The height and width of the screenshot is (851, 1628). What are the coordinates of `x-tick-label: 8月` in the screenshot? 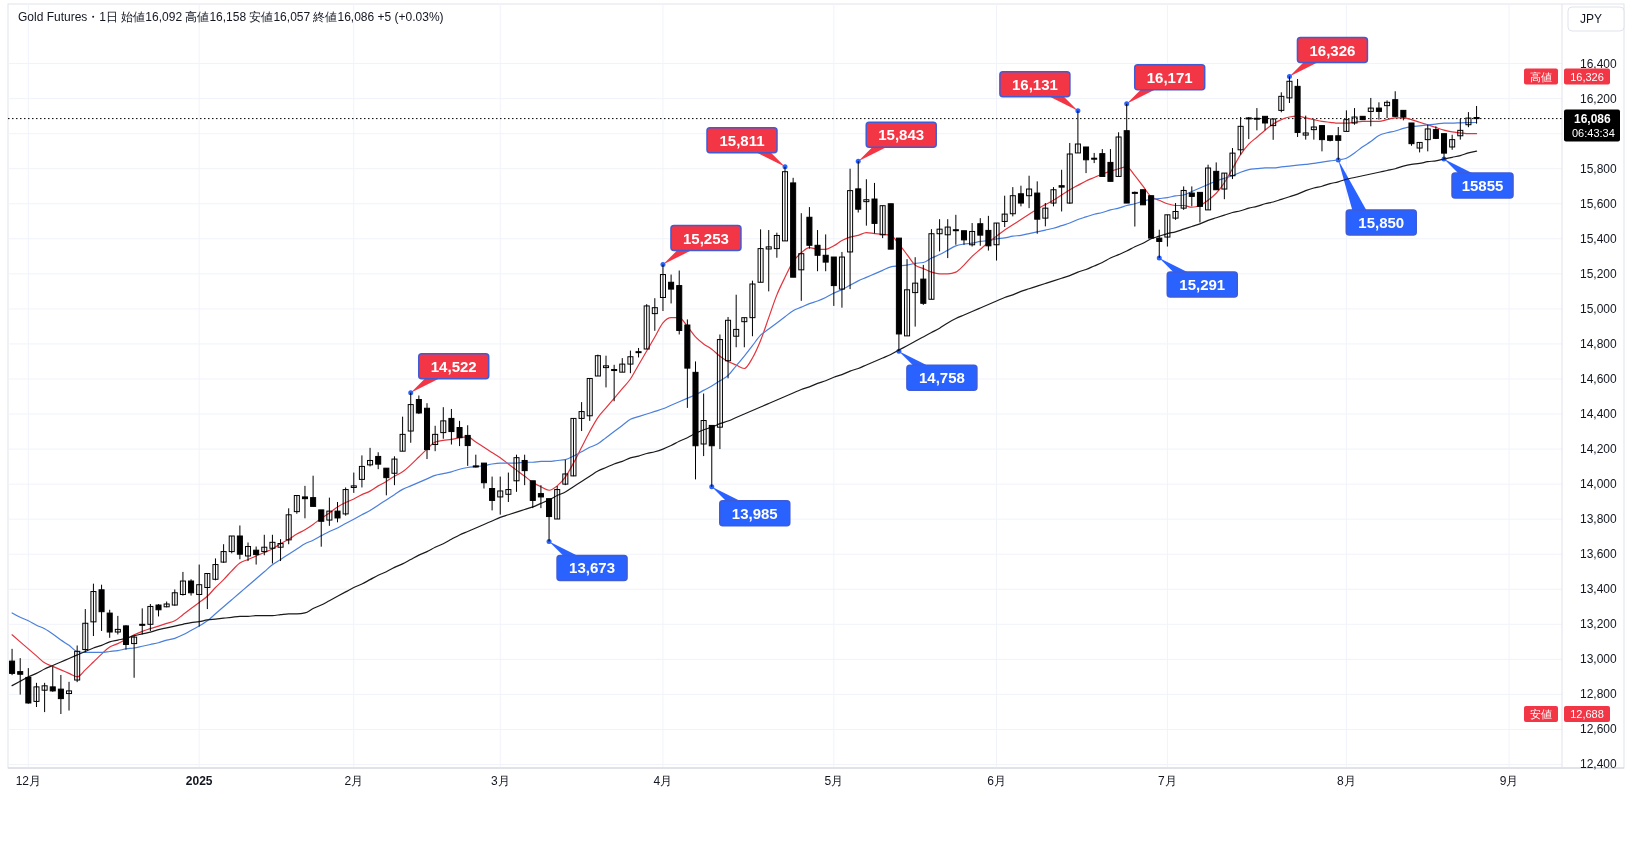 It's located at (1346, 781).